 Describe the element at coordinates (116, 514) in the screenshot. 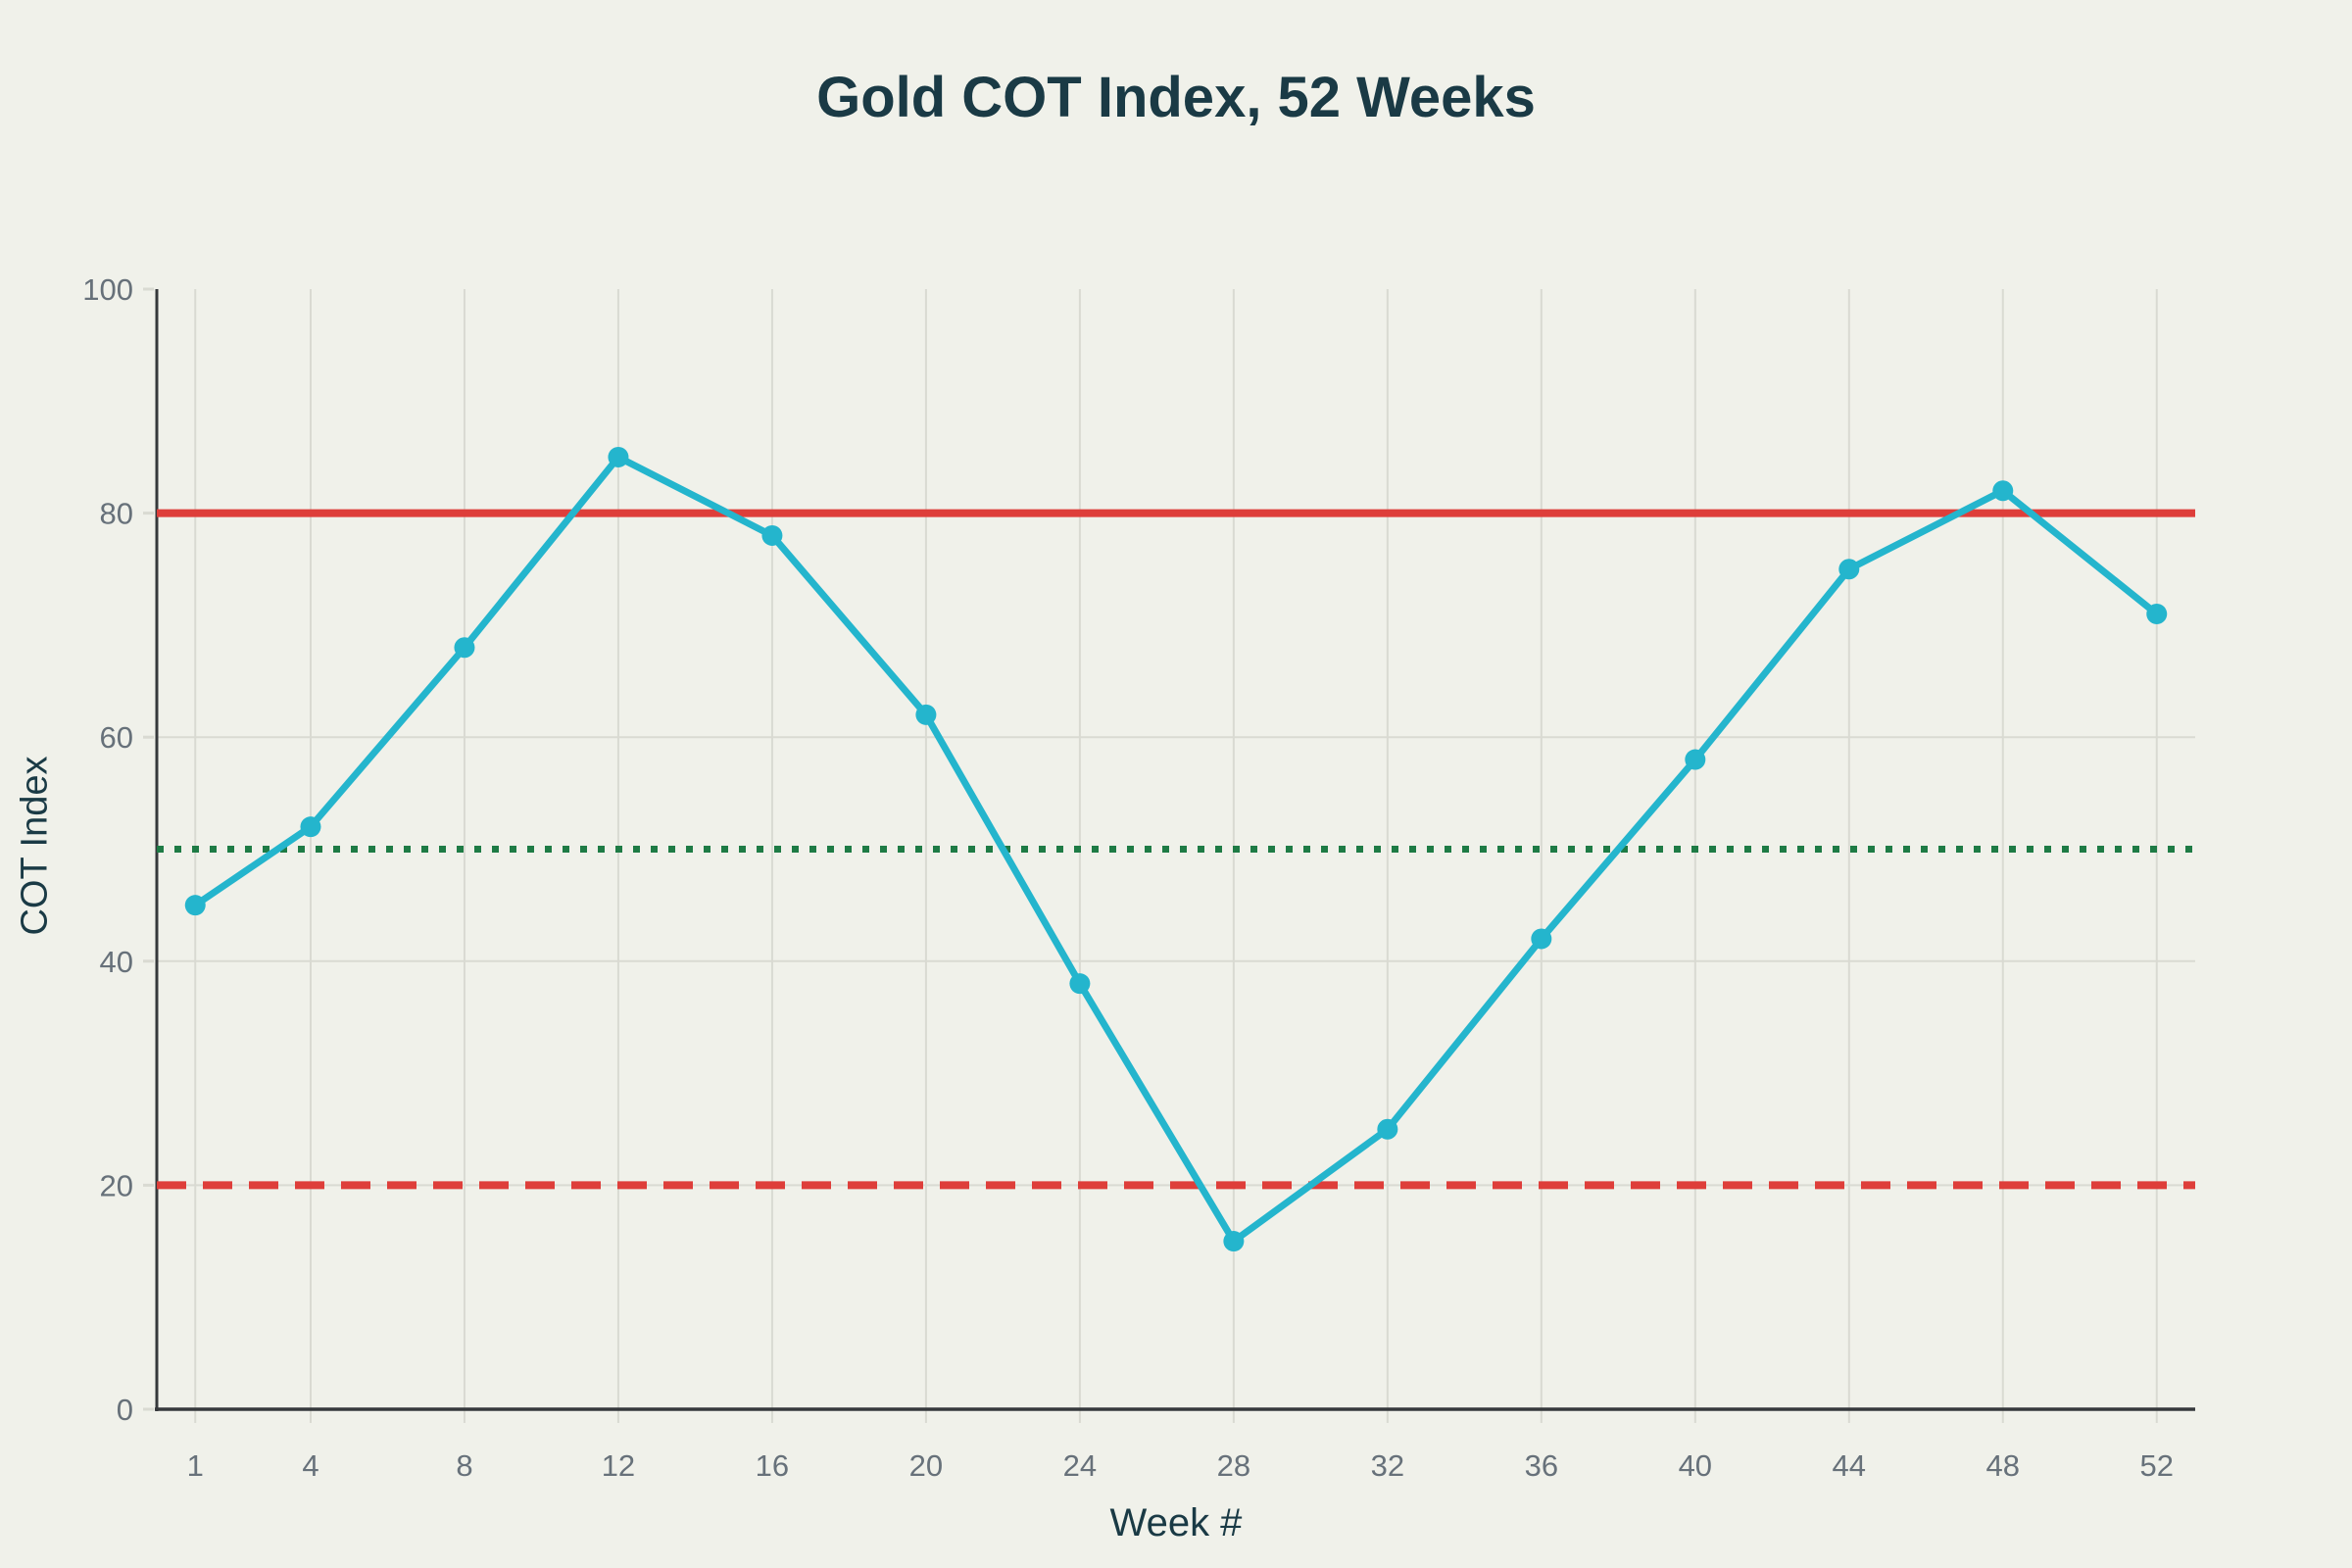

I see `y-tick-label-80: 80` at that location.